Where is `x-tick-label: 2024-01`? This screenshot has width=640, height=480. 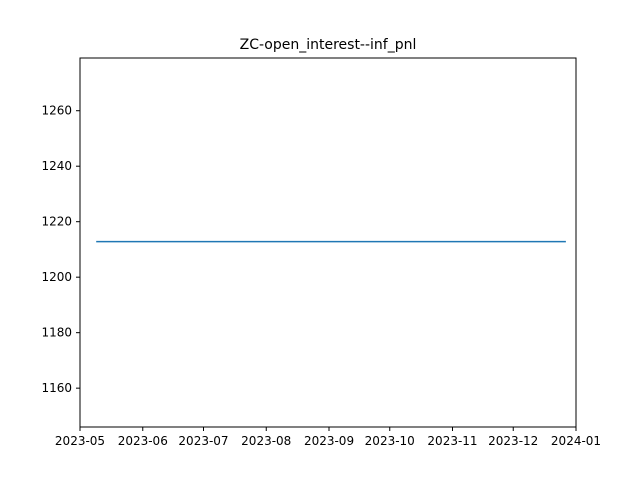 x-tick-label: 2024-01 is located at coordinates (576, 441).